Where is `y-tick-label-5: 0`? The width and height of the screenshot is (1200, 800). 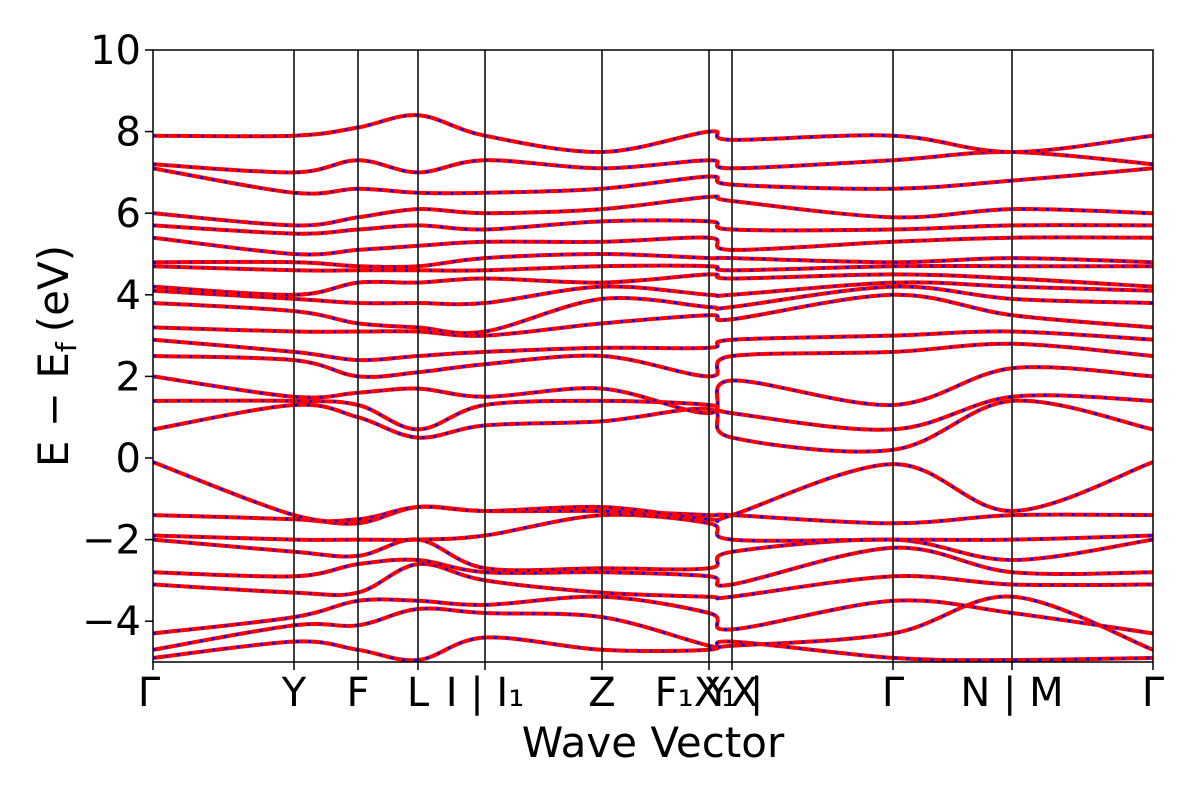 y-tick-label-5: 0 is located at coordinates (128, 459).